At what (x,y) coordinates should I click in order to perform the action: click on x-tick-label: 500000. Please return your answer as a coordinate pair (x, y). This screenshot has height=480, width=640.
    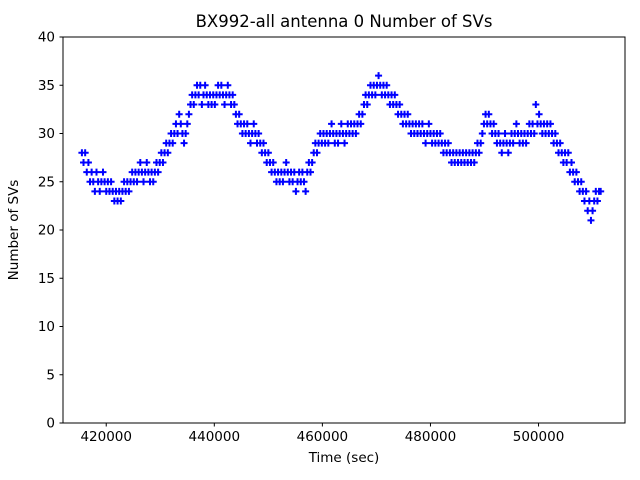
    Looking at the image, I should click on (539, 437).